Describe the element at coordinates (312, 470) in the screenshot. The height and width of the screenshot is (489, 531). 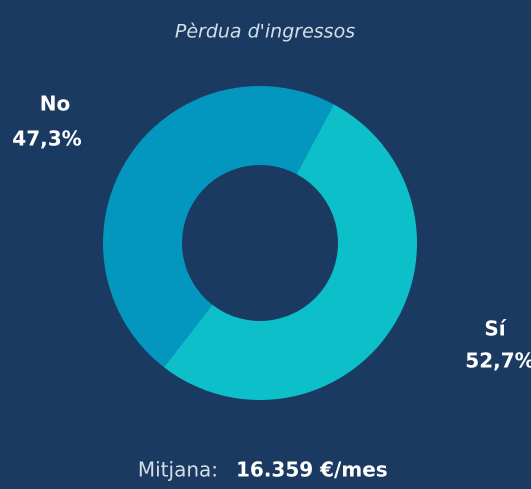
I see `footer-value: 16.359 €/mes` at that location.